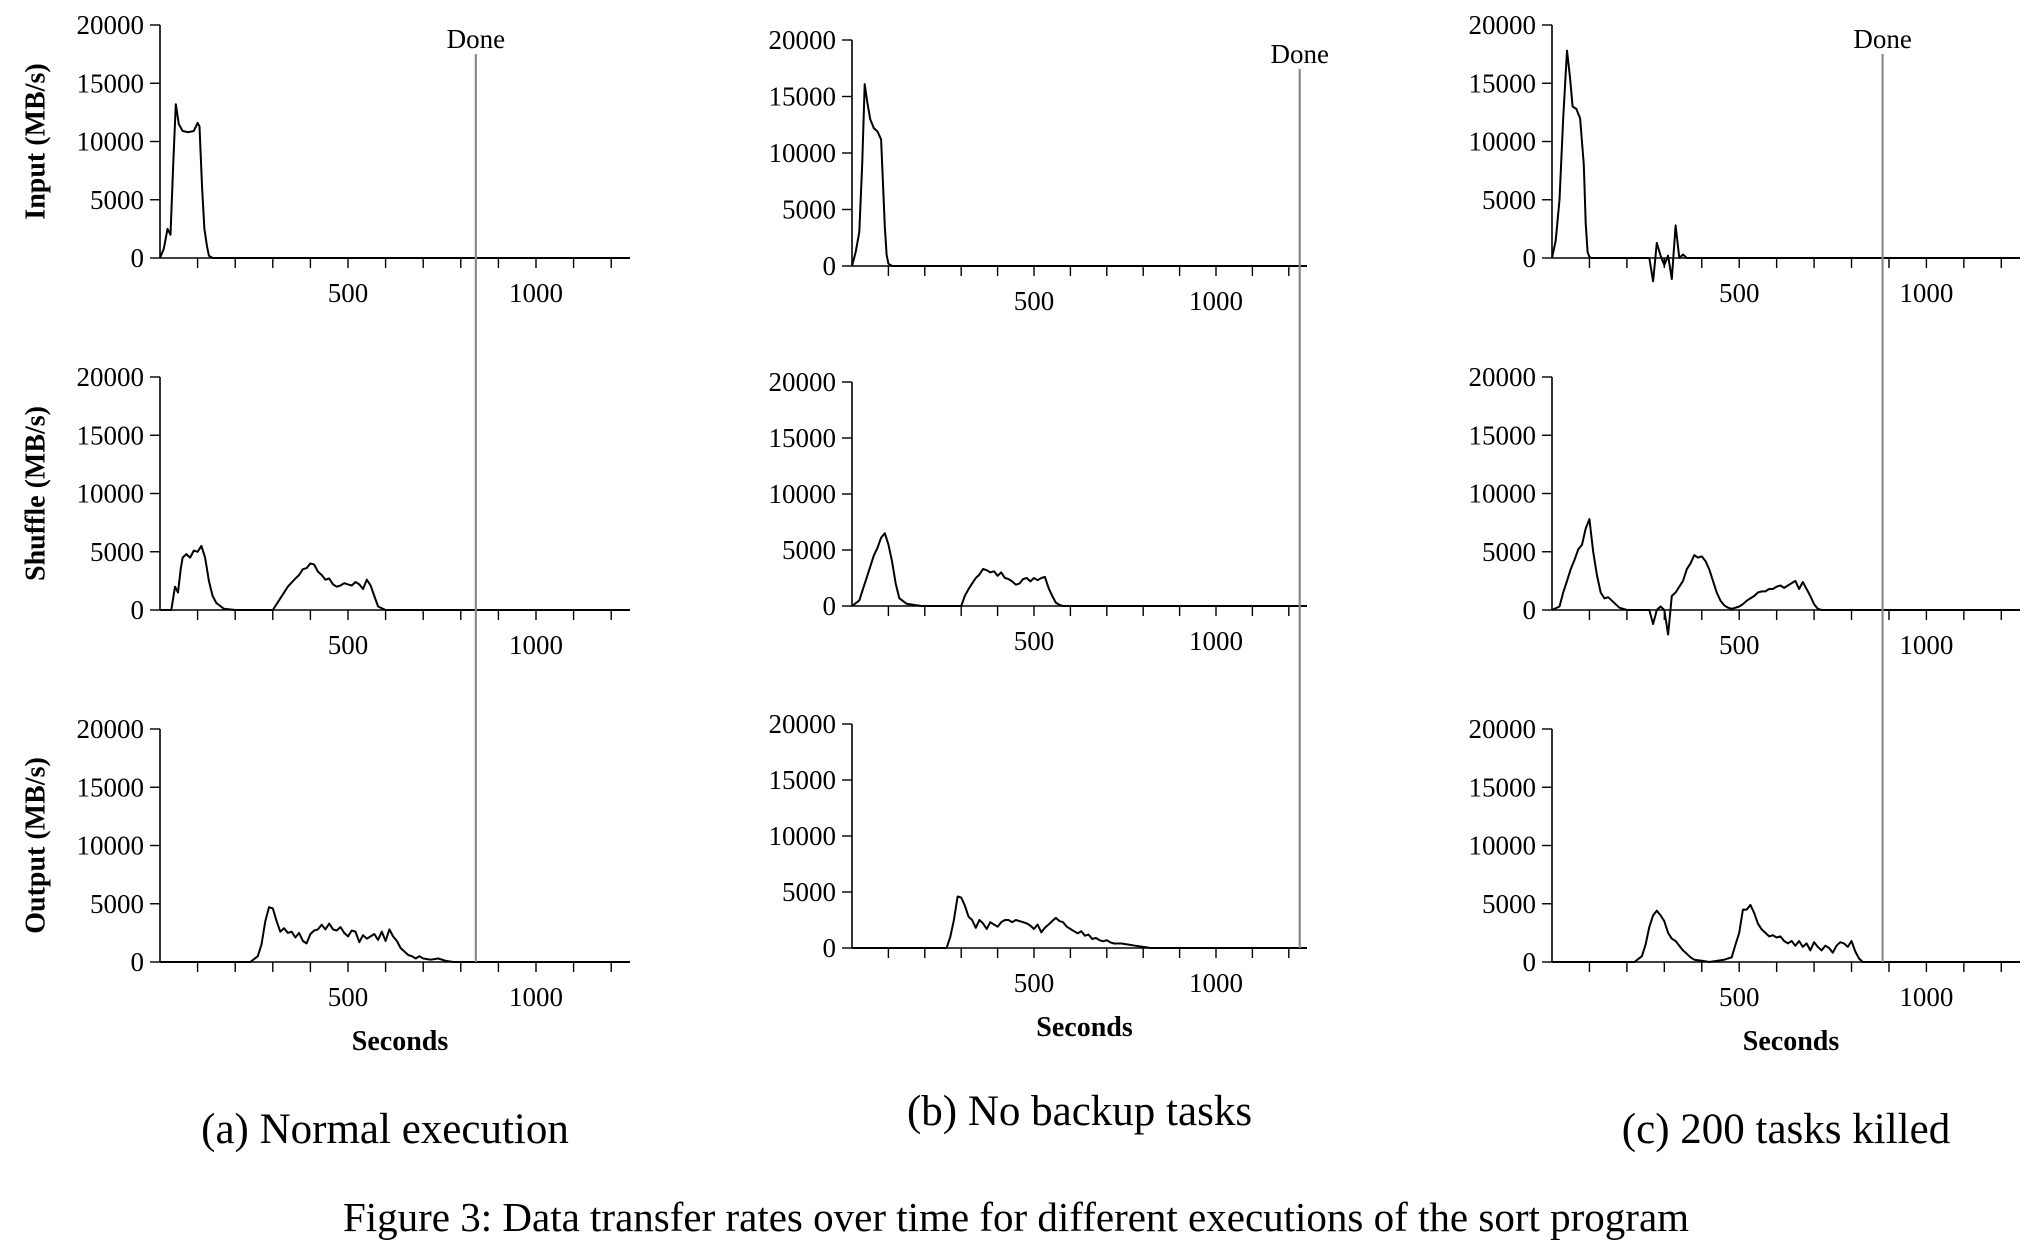  I want to click on chart-b-row-3-y-tick-label: 20000, so click(803, 724).